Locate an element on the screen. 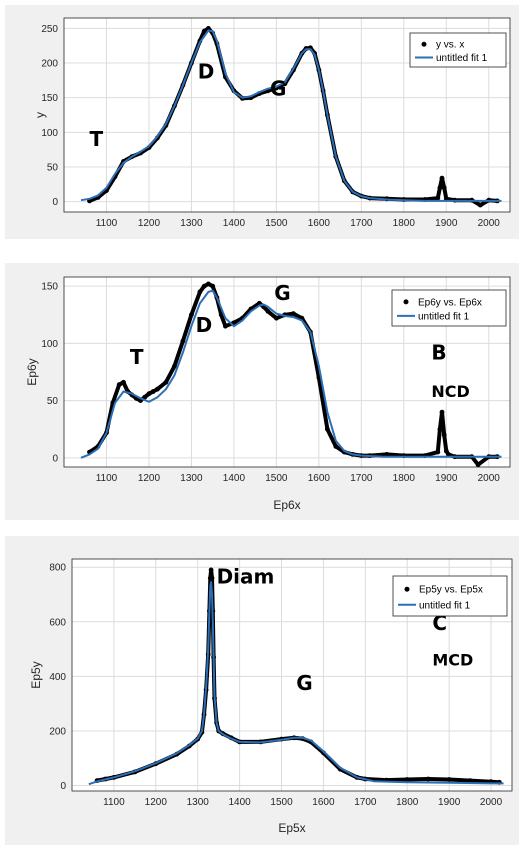  peak-annotation: C is located at coordinates (439, 623).